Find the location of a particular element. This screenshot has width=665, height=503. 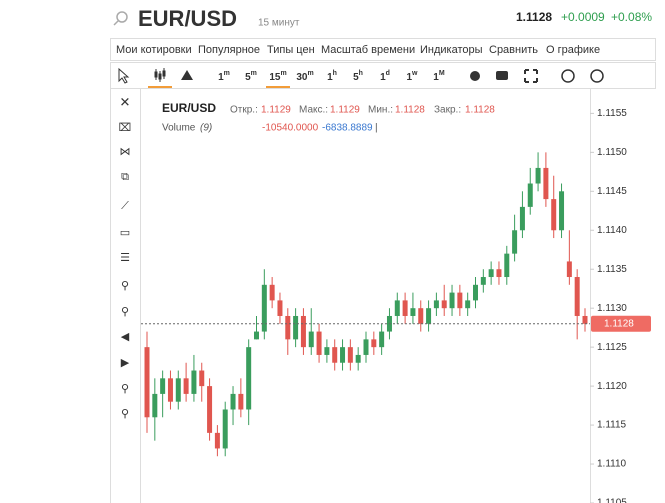

tool: ⋈ is located at coordinates (125, 151).